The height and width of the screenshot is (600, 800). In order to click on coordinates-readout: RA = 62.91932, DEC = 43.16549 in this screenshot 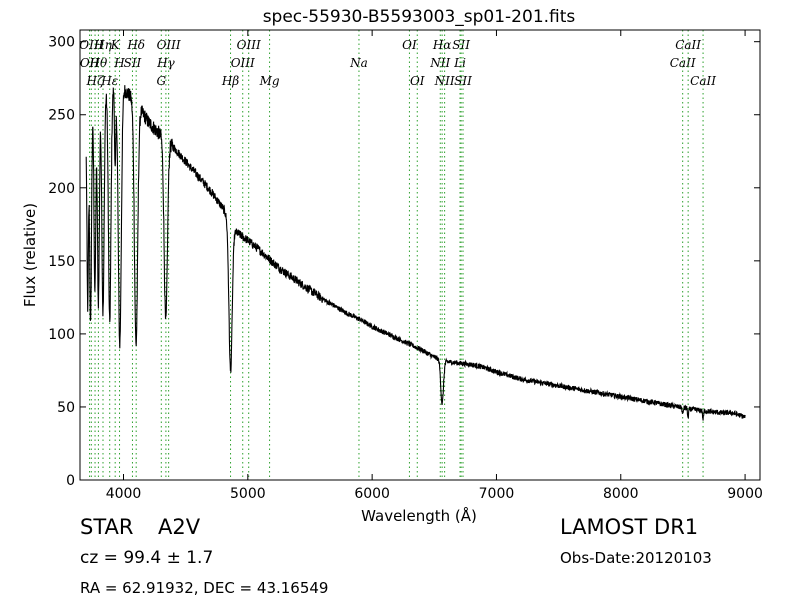, I will do `click(204, 588)`.